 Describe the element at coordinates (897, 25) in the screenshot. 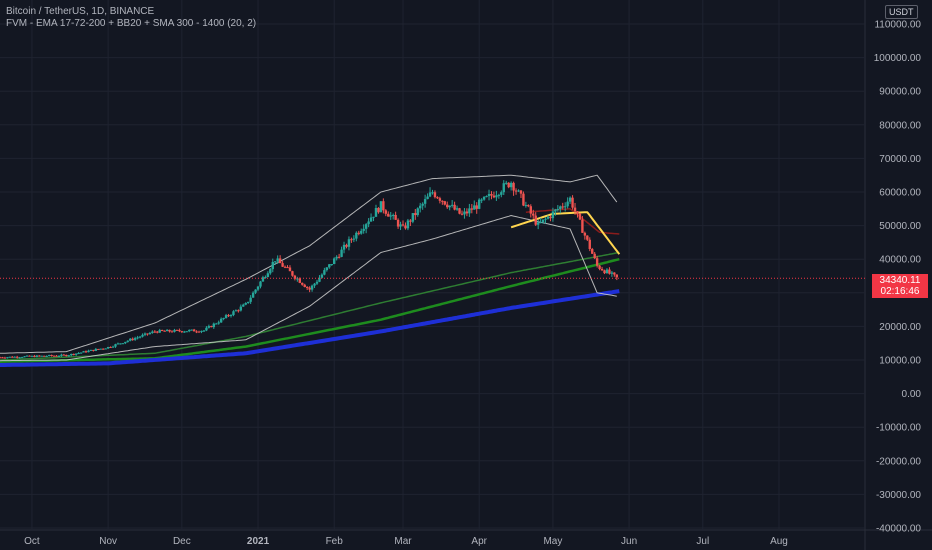

I see `y-tick-label: 110000.00` at that location.